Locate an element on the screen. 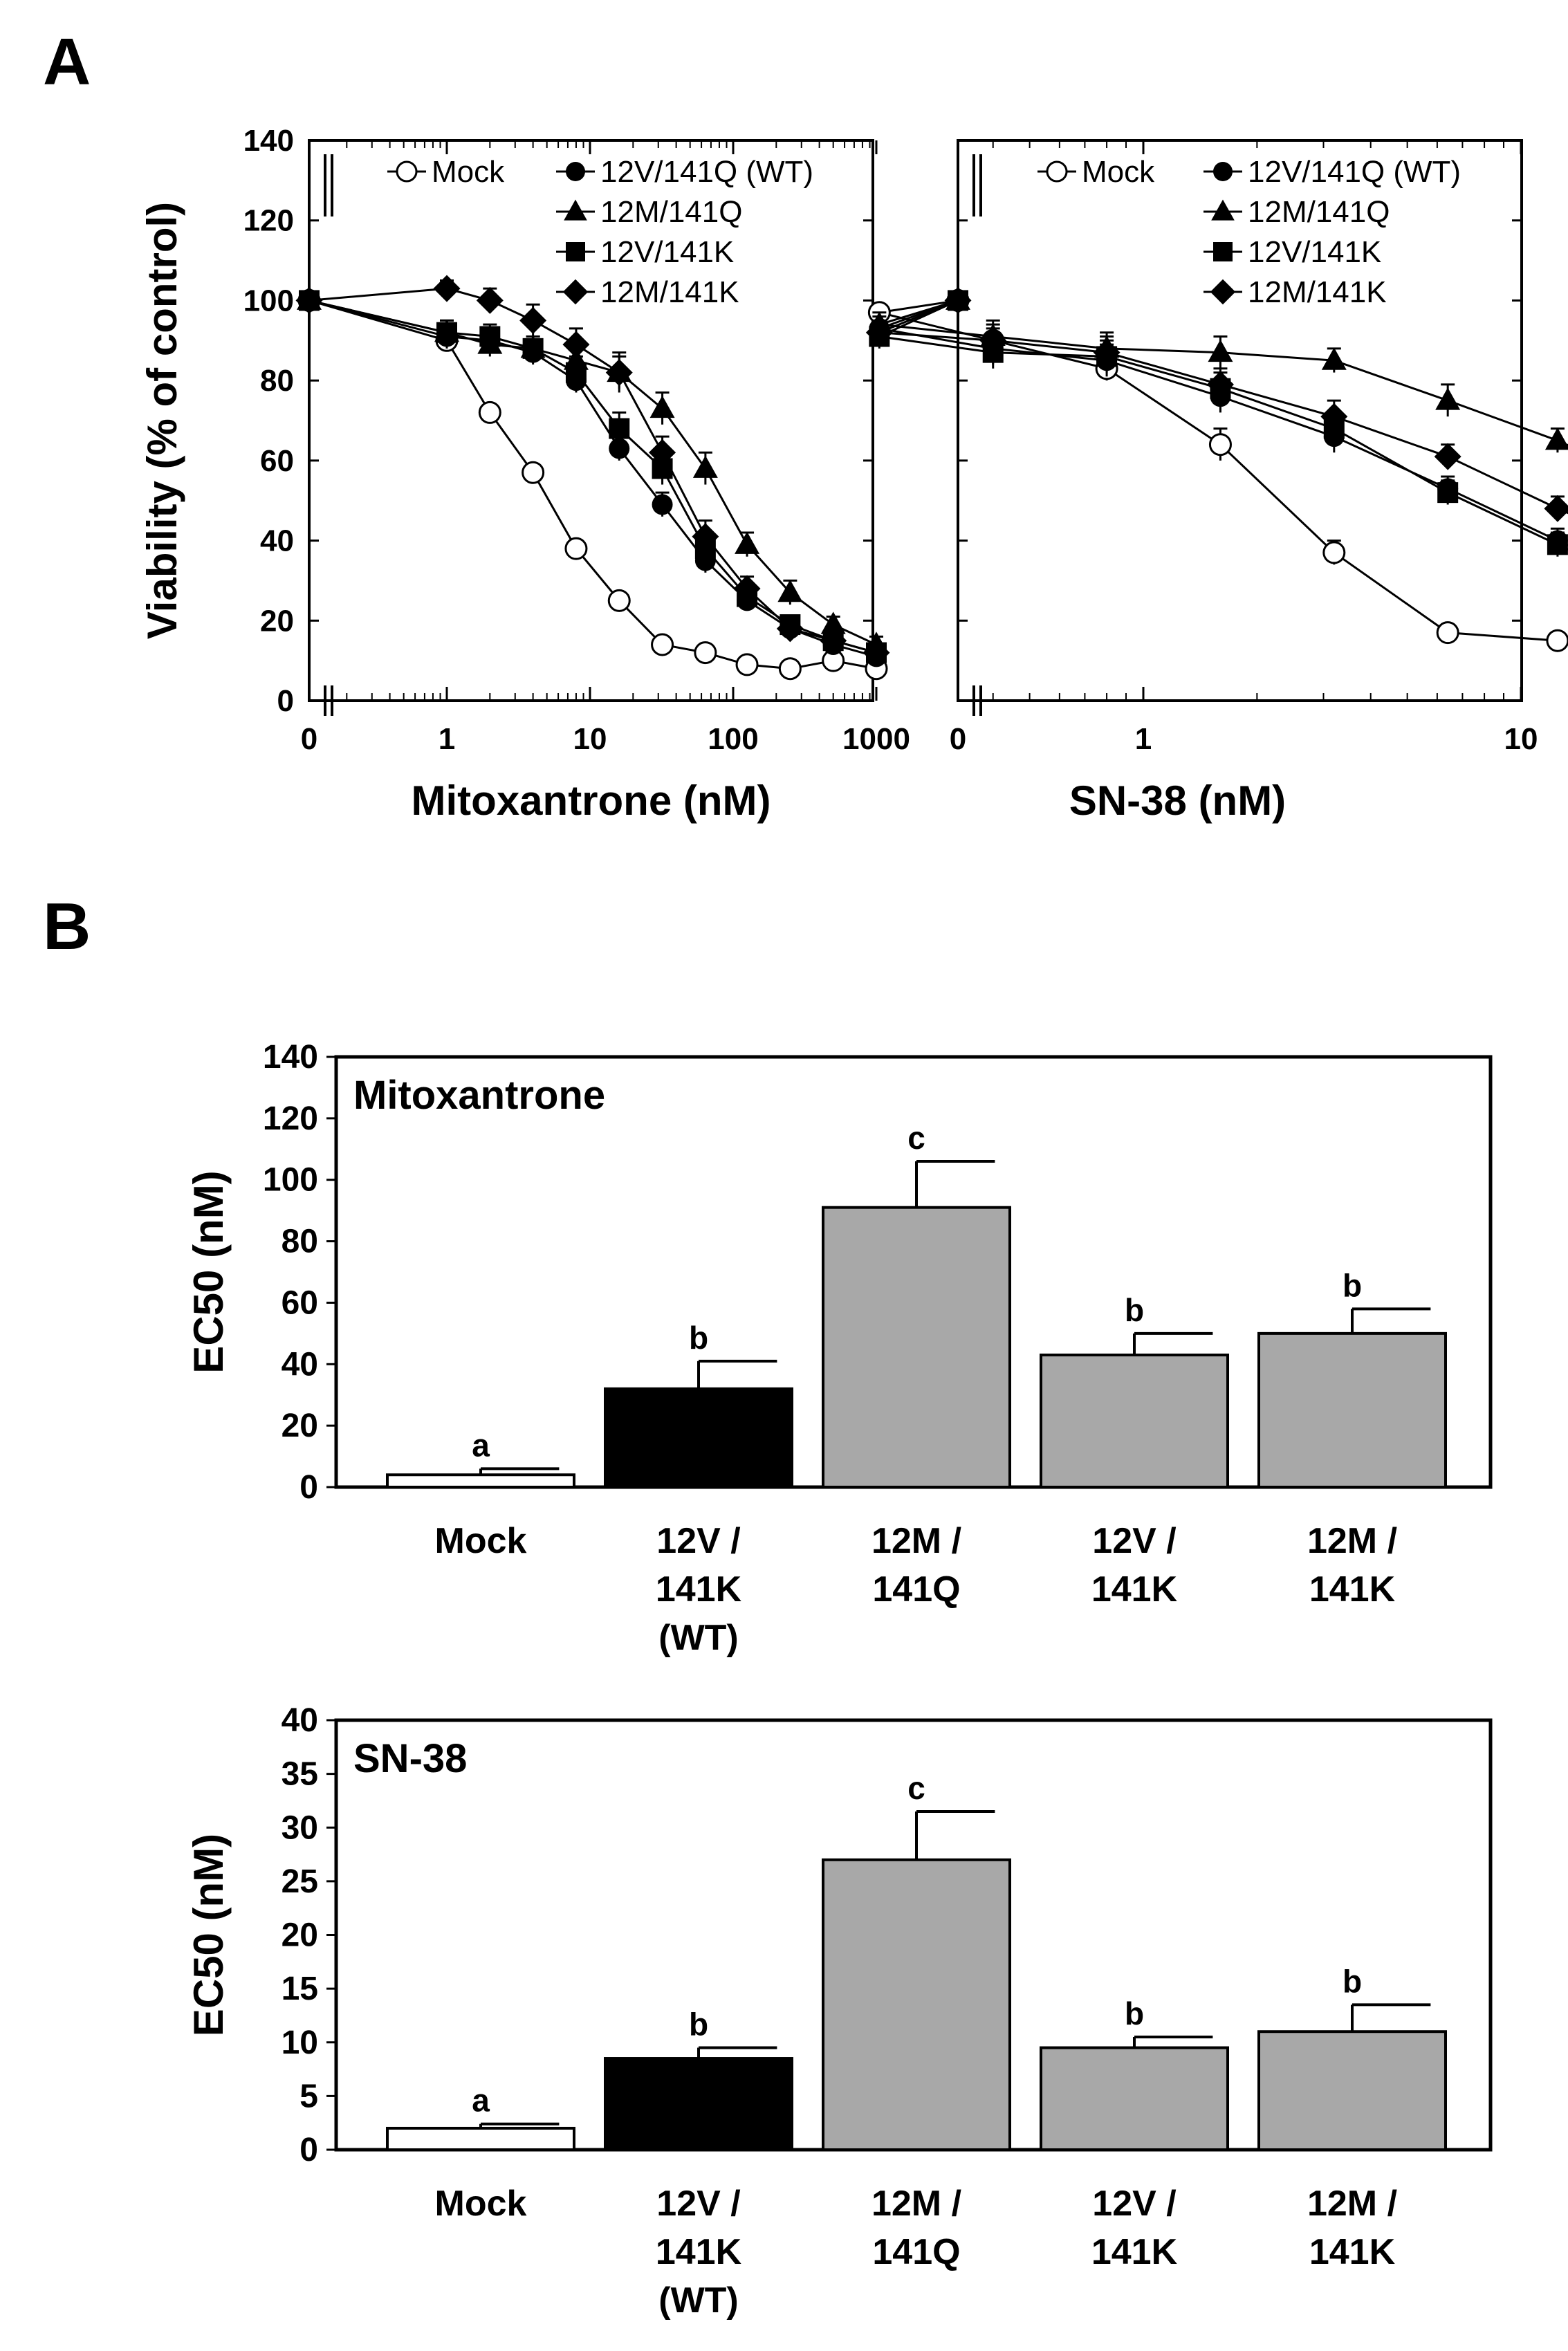  mitoxantrone-legend-item-12v-141q-wt-label: 12V/141Q (WT) is located at coordinates (706, 172).